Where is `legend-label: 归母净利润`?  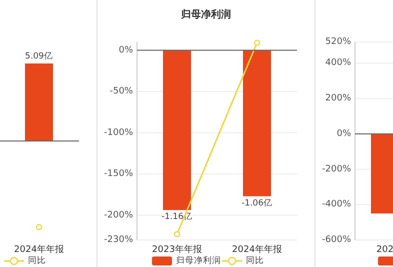
legend-label: 归母净利润 is located at coordinates (198, 260).